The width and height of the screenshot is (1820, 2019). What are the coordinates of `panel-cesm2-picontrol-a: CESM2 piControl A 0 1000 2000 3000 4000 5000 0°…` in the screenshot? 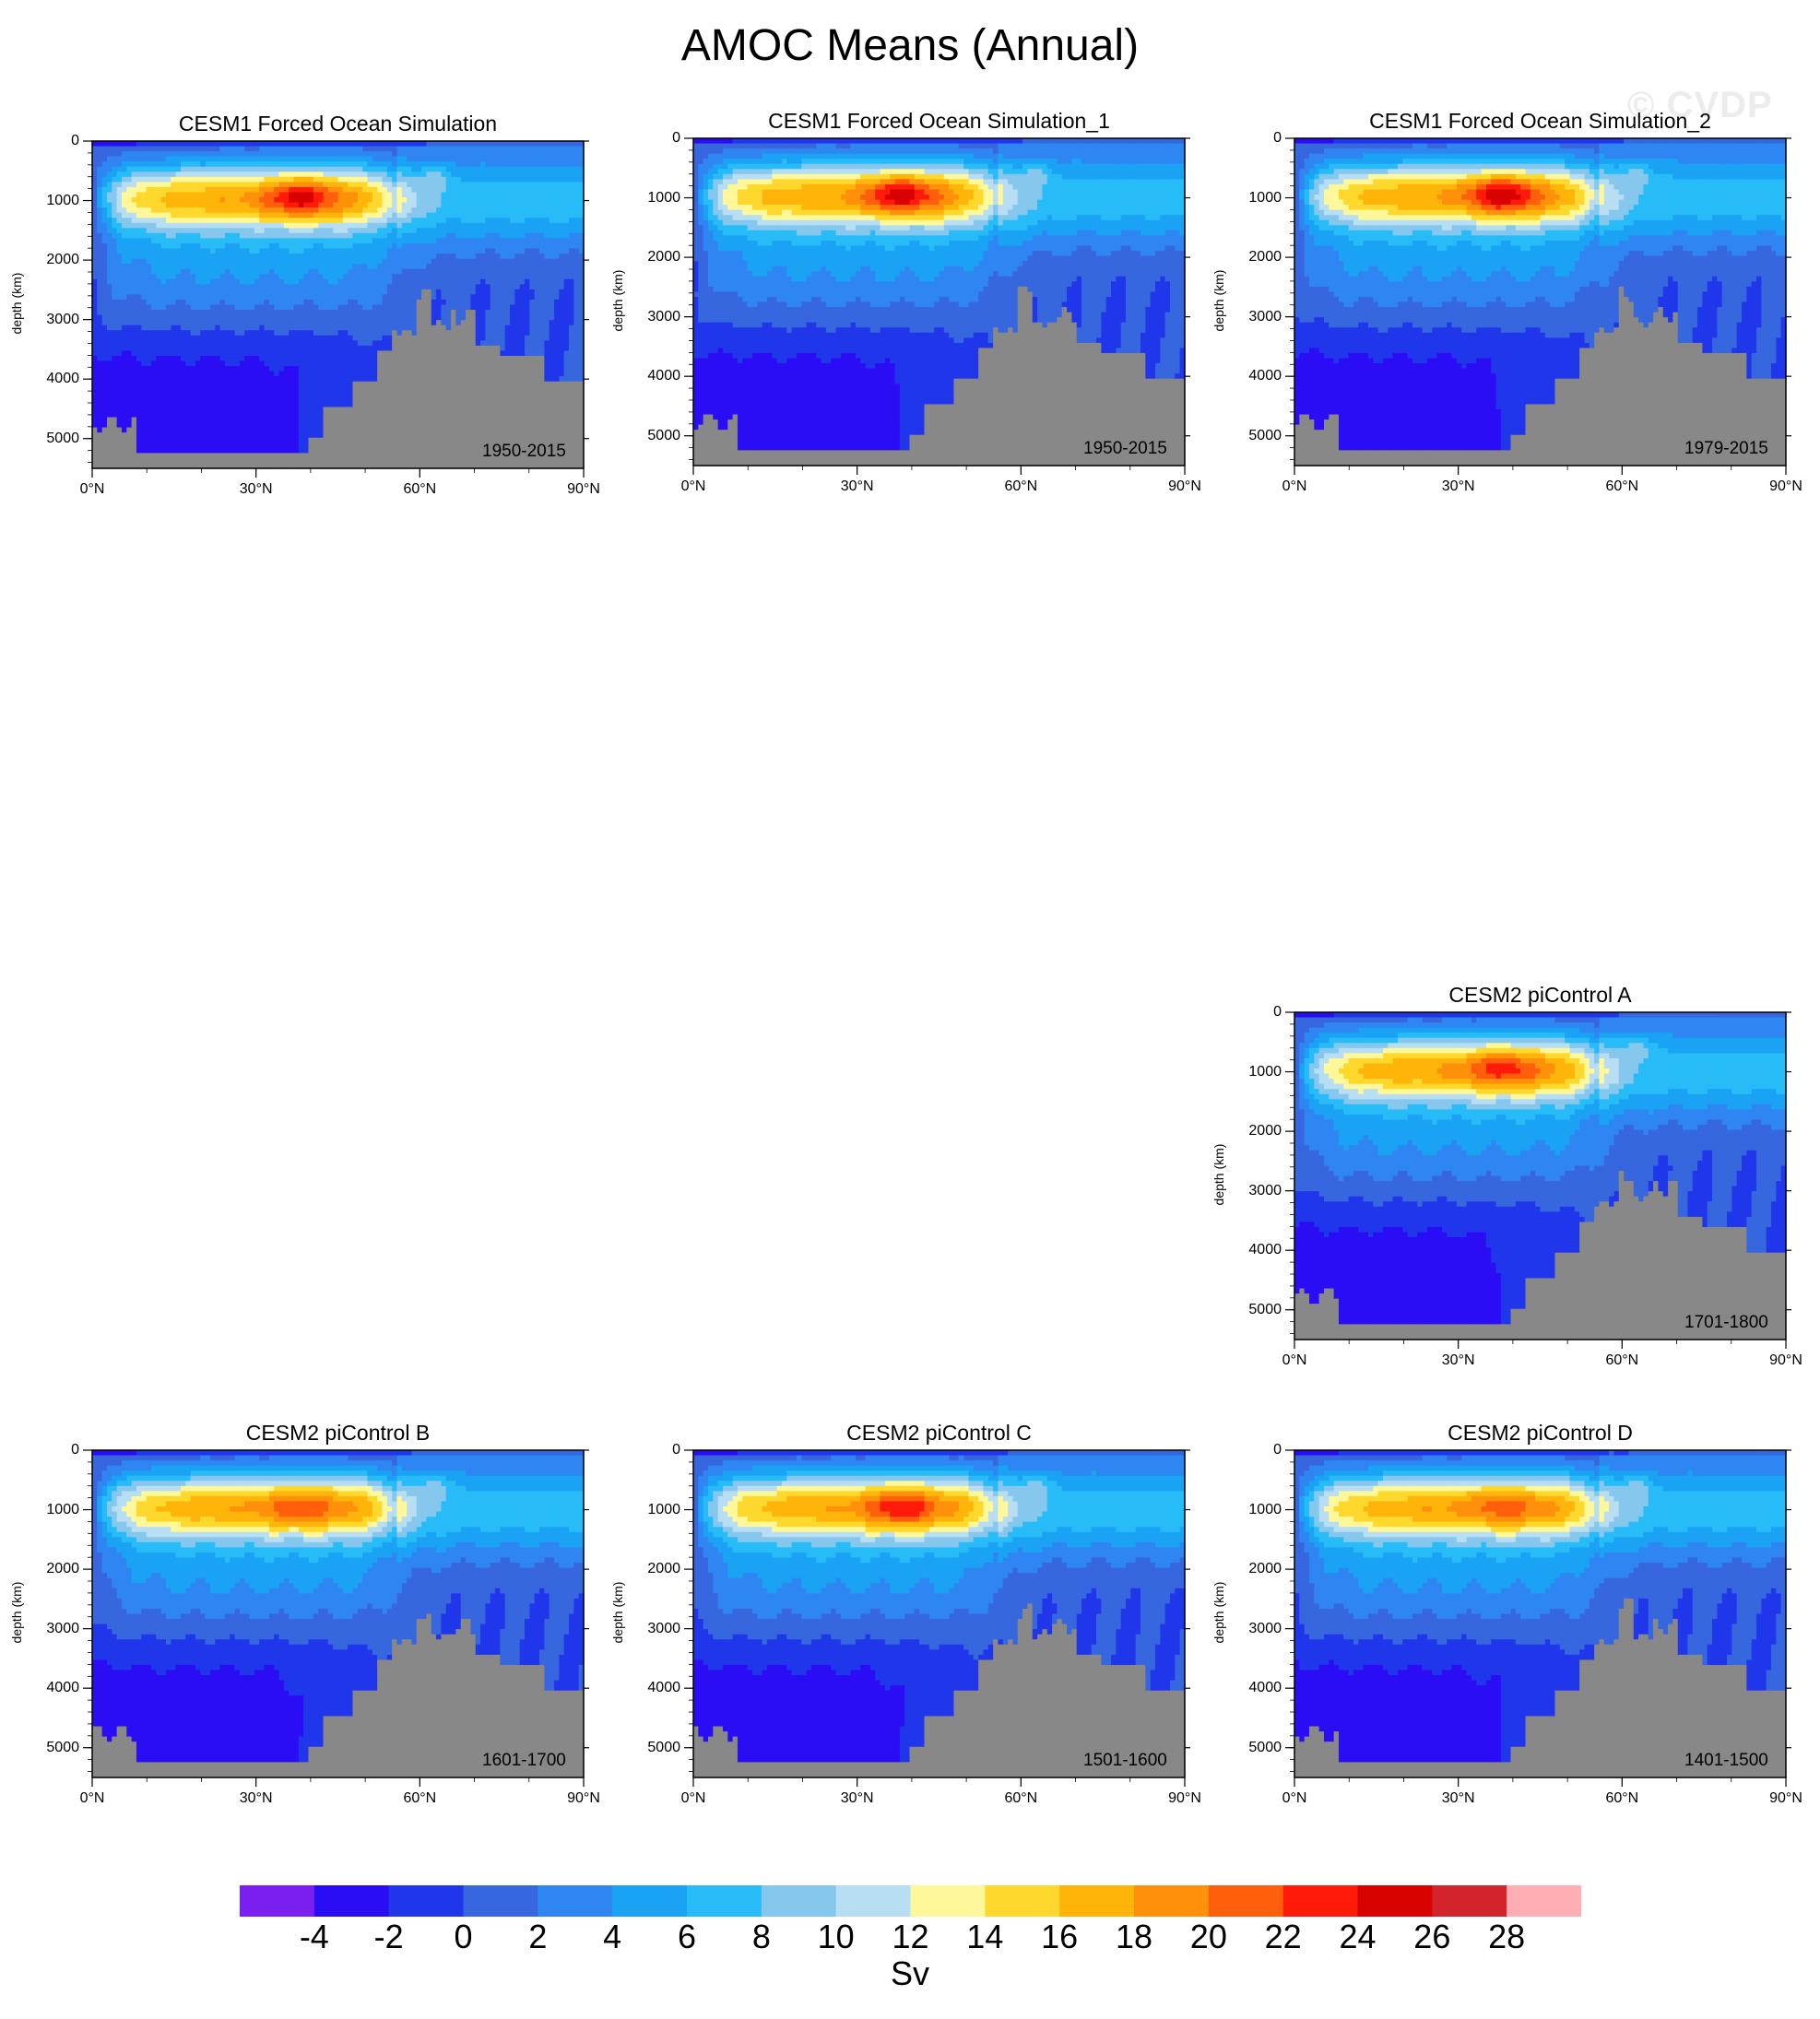 It's located at (1502, 1184).